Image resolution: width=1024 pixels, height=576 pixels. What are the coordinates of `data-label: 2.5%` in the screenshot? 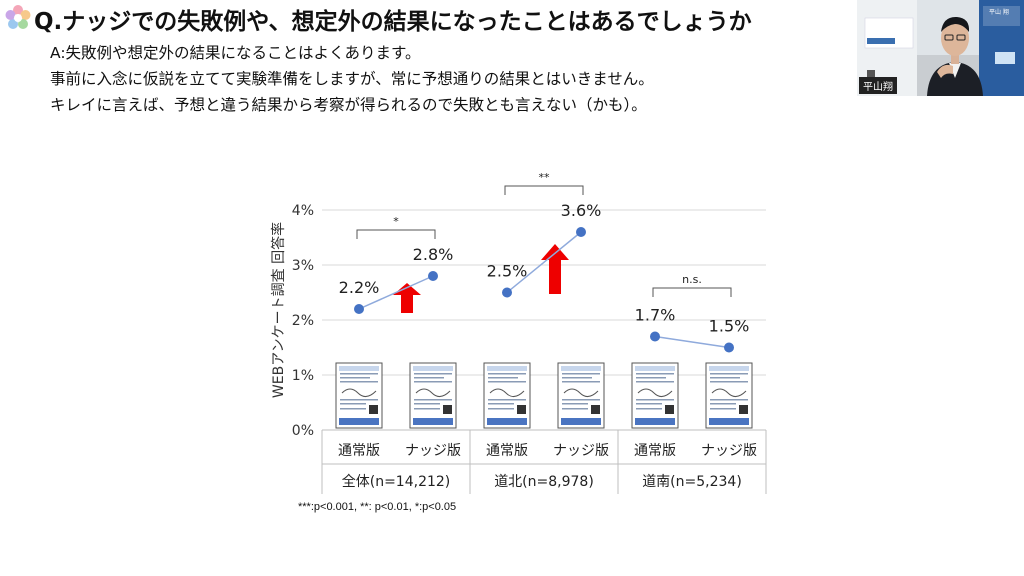 It's located at (507, 271).